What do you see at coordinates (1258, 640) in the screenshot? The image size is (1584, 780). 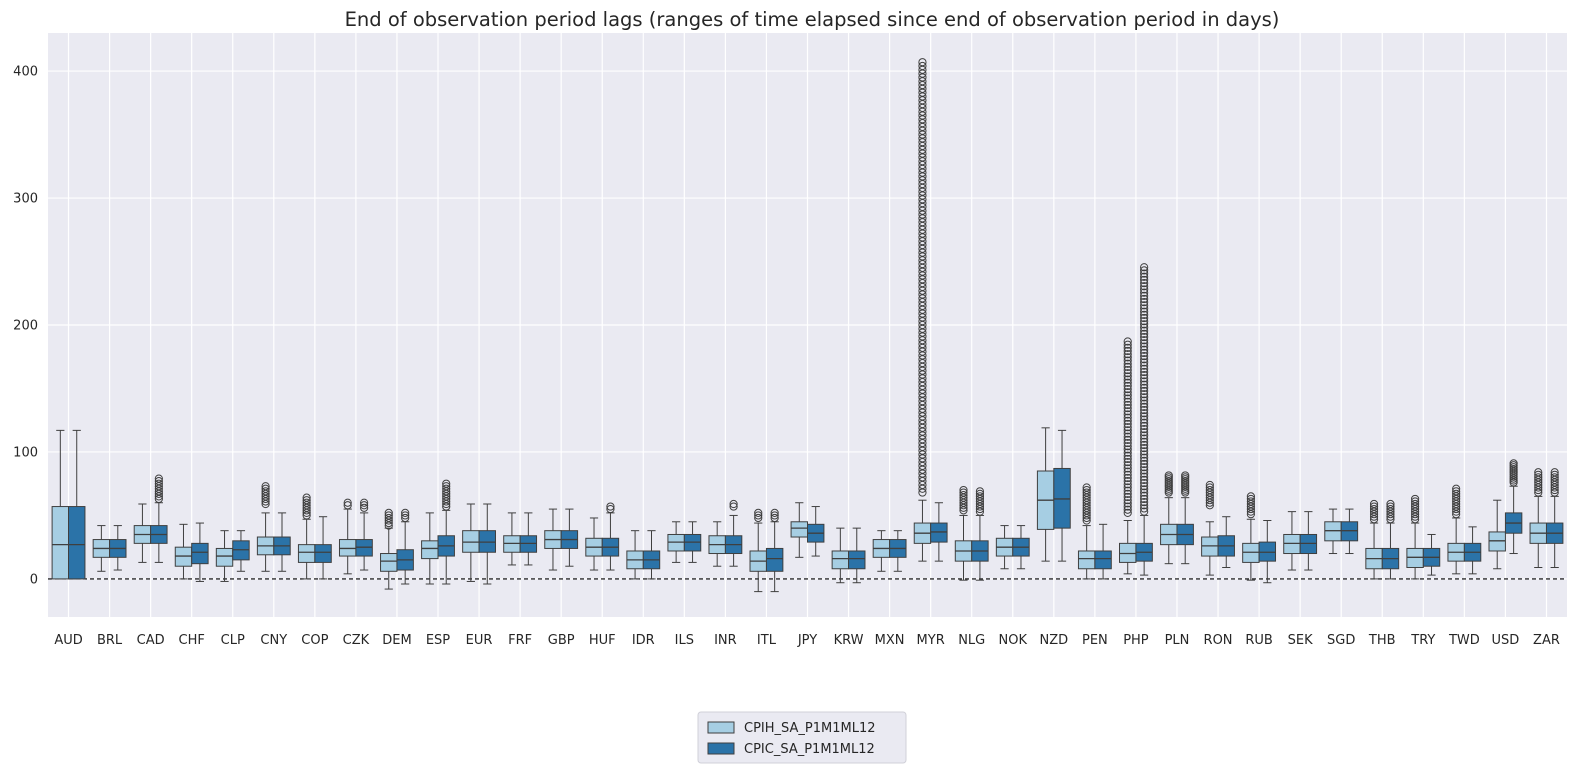 I see `x-tick-label: RUB` at bounding box center [1258, 640].